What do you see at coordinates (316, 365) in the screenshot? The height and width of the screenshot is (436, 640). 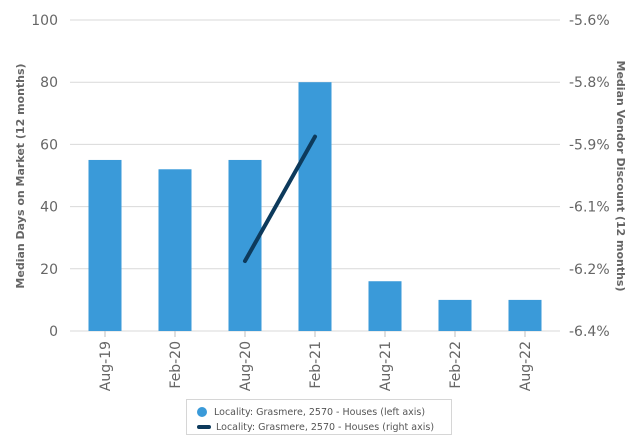 I see `x-tick-label: Feb-21` at bounding box center [316, 365].